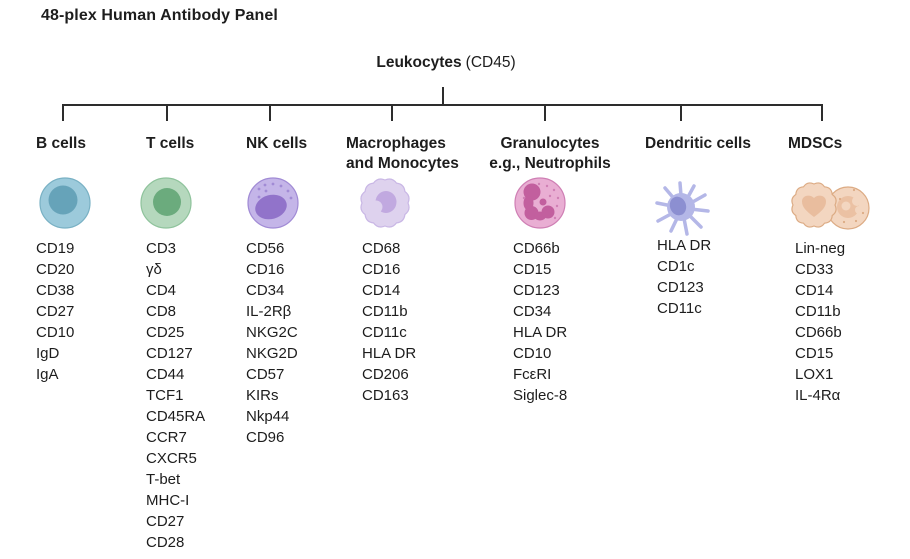 The height and width of the screenshot is (559, 910). What do you see at coordinates (818, 395) in the screenshot?
I see `marker-item: IL-4Rα` at bounding box center [818, 395].